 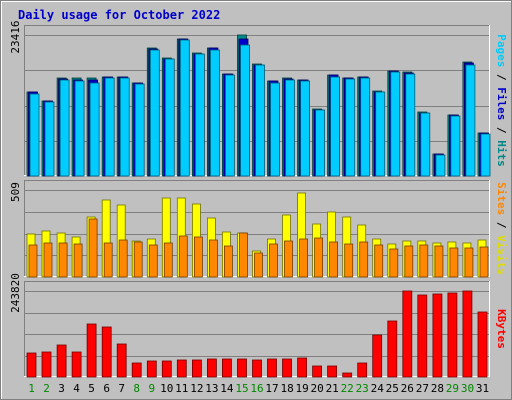 What do you see at coordinates (31, 388) in the screenshot?
I see `x-tick-label-1: 1` at bounding box center [31, 388].